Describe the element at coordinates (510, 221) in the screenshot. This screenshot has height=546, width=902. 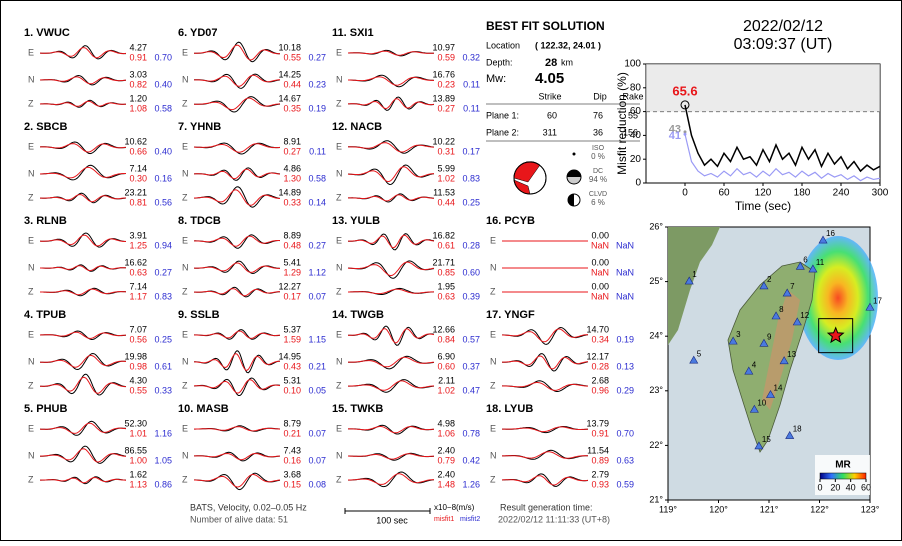
I see `station-label: 16. PCYB` at that location.